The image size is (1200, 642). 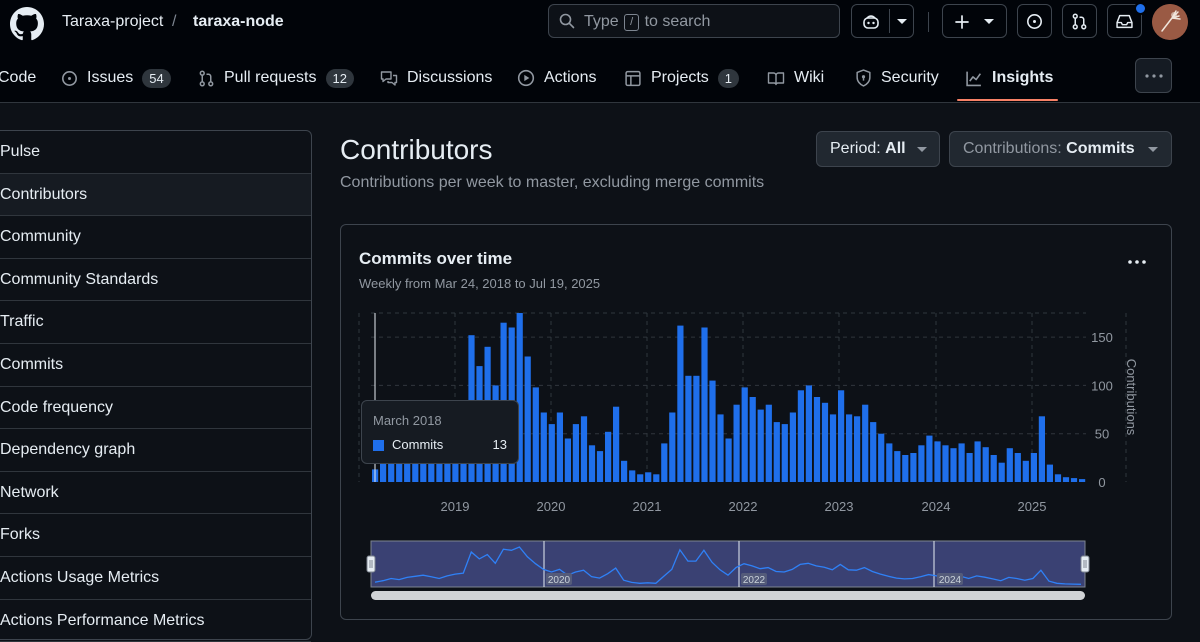 I want to click on navigator-right-handle, so click(x=1085, y=564).